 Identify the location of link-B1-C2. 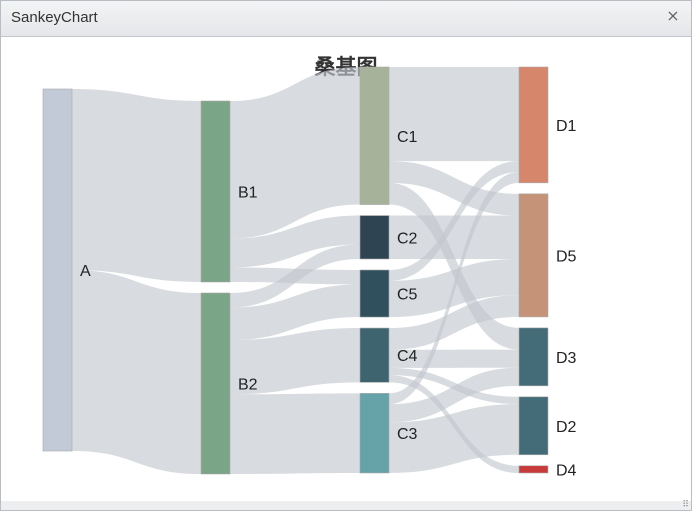
(295, 241).